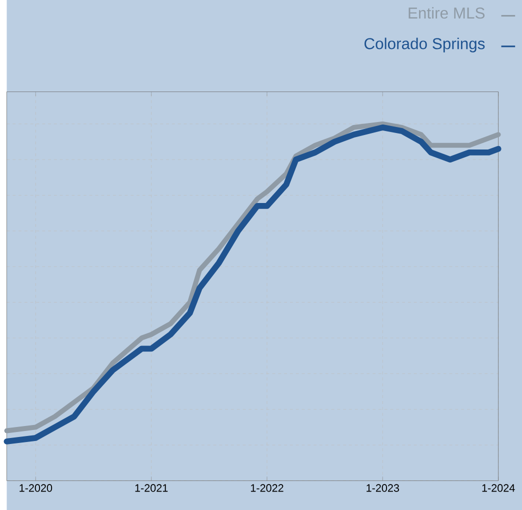 This screenshot has width=522, height=510. What do you see at coordinates (383, 488) in the screenshot?
I see `x-tick-label: 1-2023` at bounding box center [383, 488].